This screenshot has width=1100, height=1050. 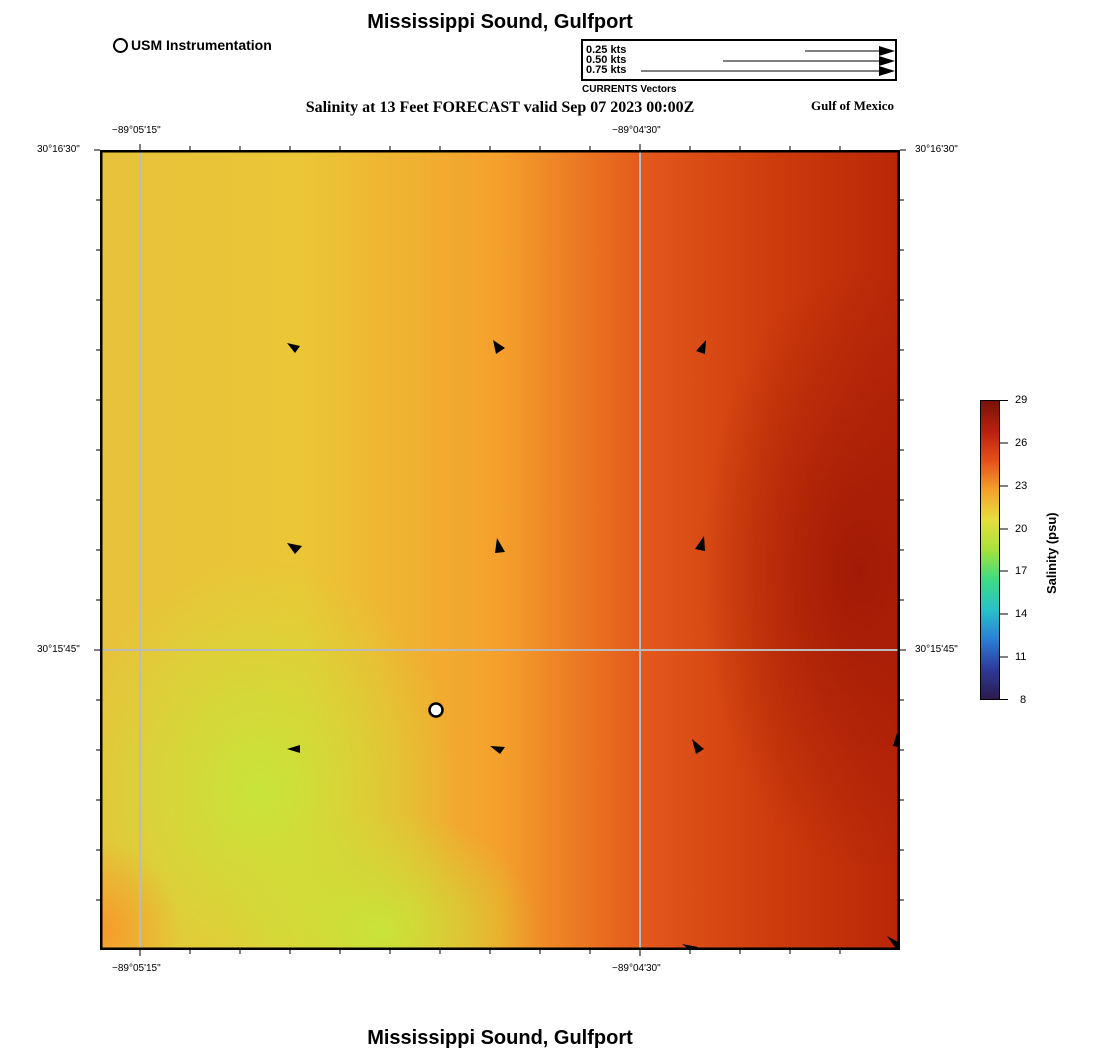 What do you see at coordinates (1021, 529) in the screenshot?
I see `colorbar-tick-20: 20` at bounding box center [1021, 529].